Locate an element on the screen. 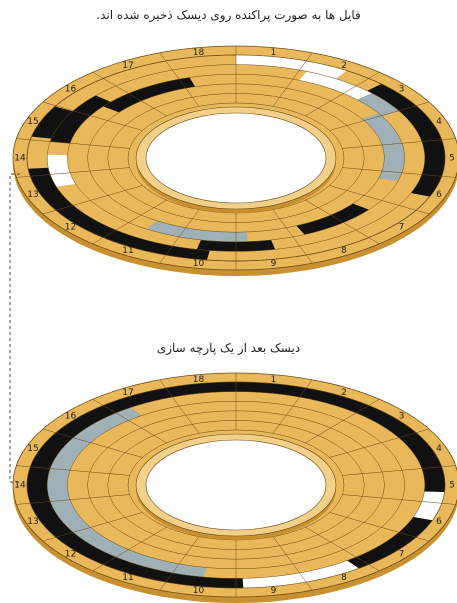 The width and height of the screenshot is (457, 603). bottom-caption: دیسک بعد از یک پارچه سازی is located at coordinates (228, 348).